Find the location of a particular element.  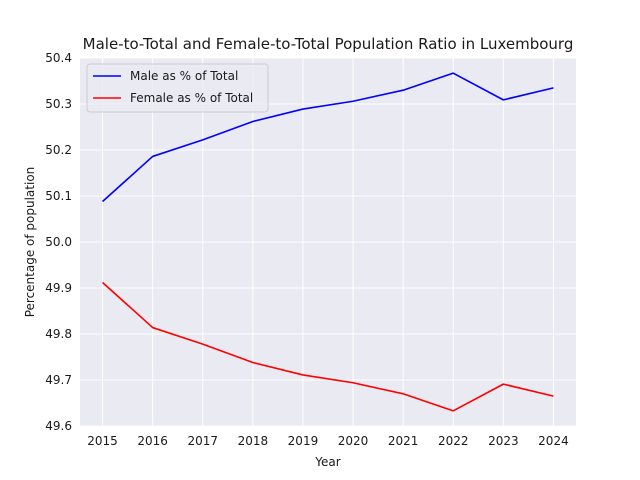

y-tick-label: 50.2 is located at coordinates (58, 150).